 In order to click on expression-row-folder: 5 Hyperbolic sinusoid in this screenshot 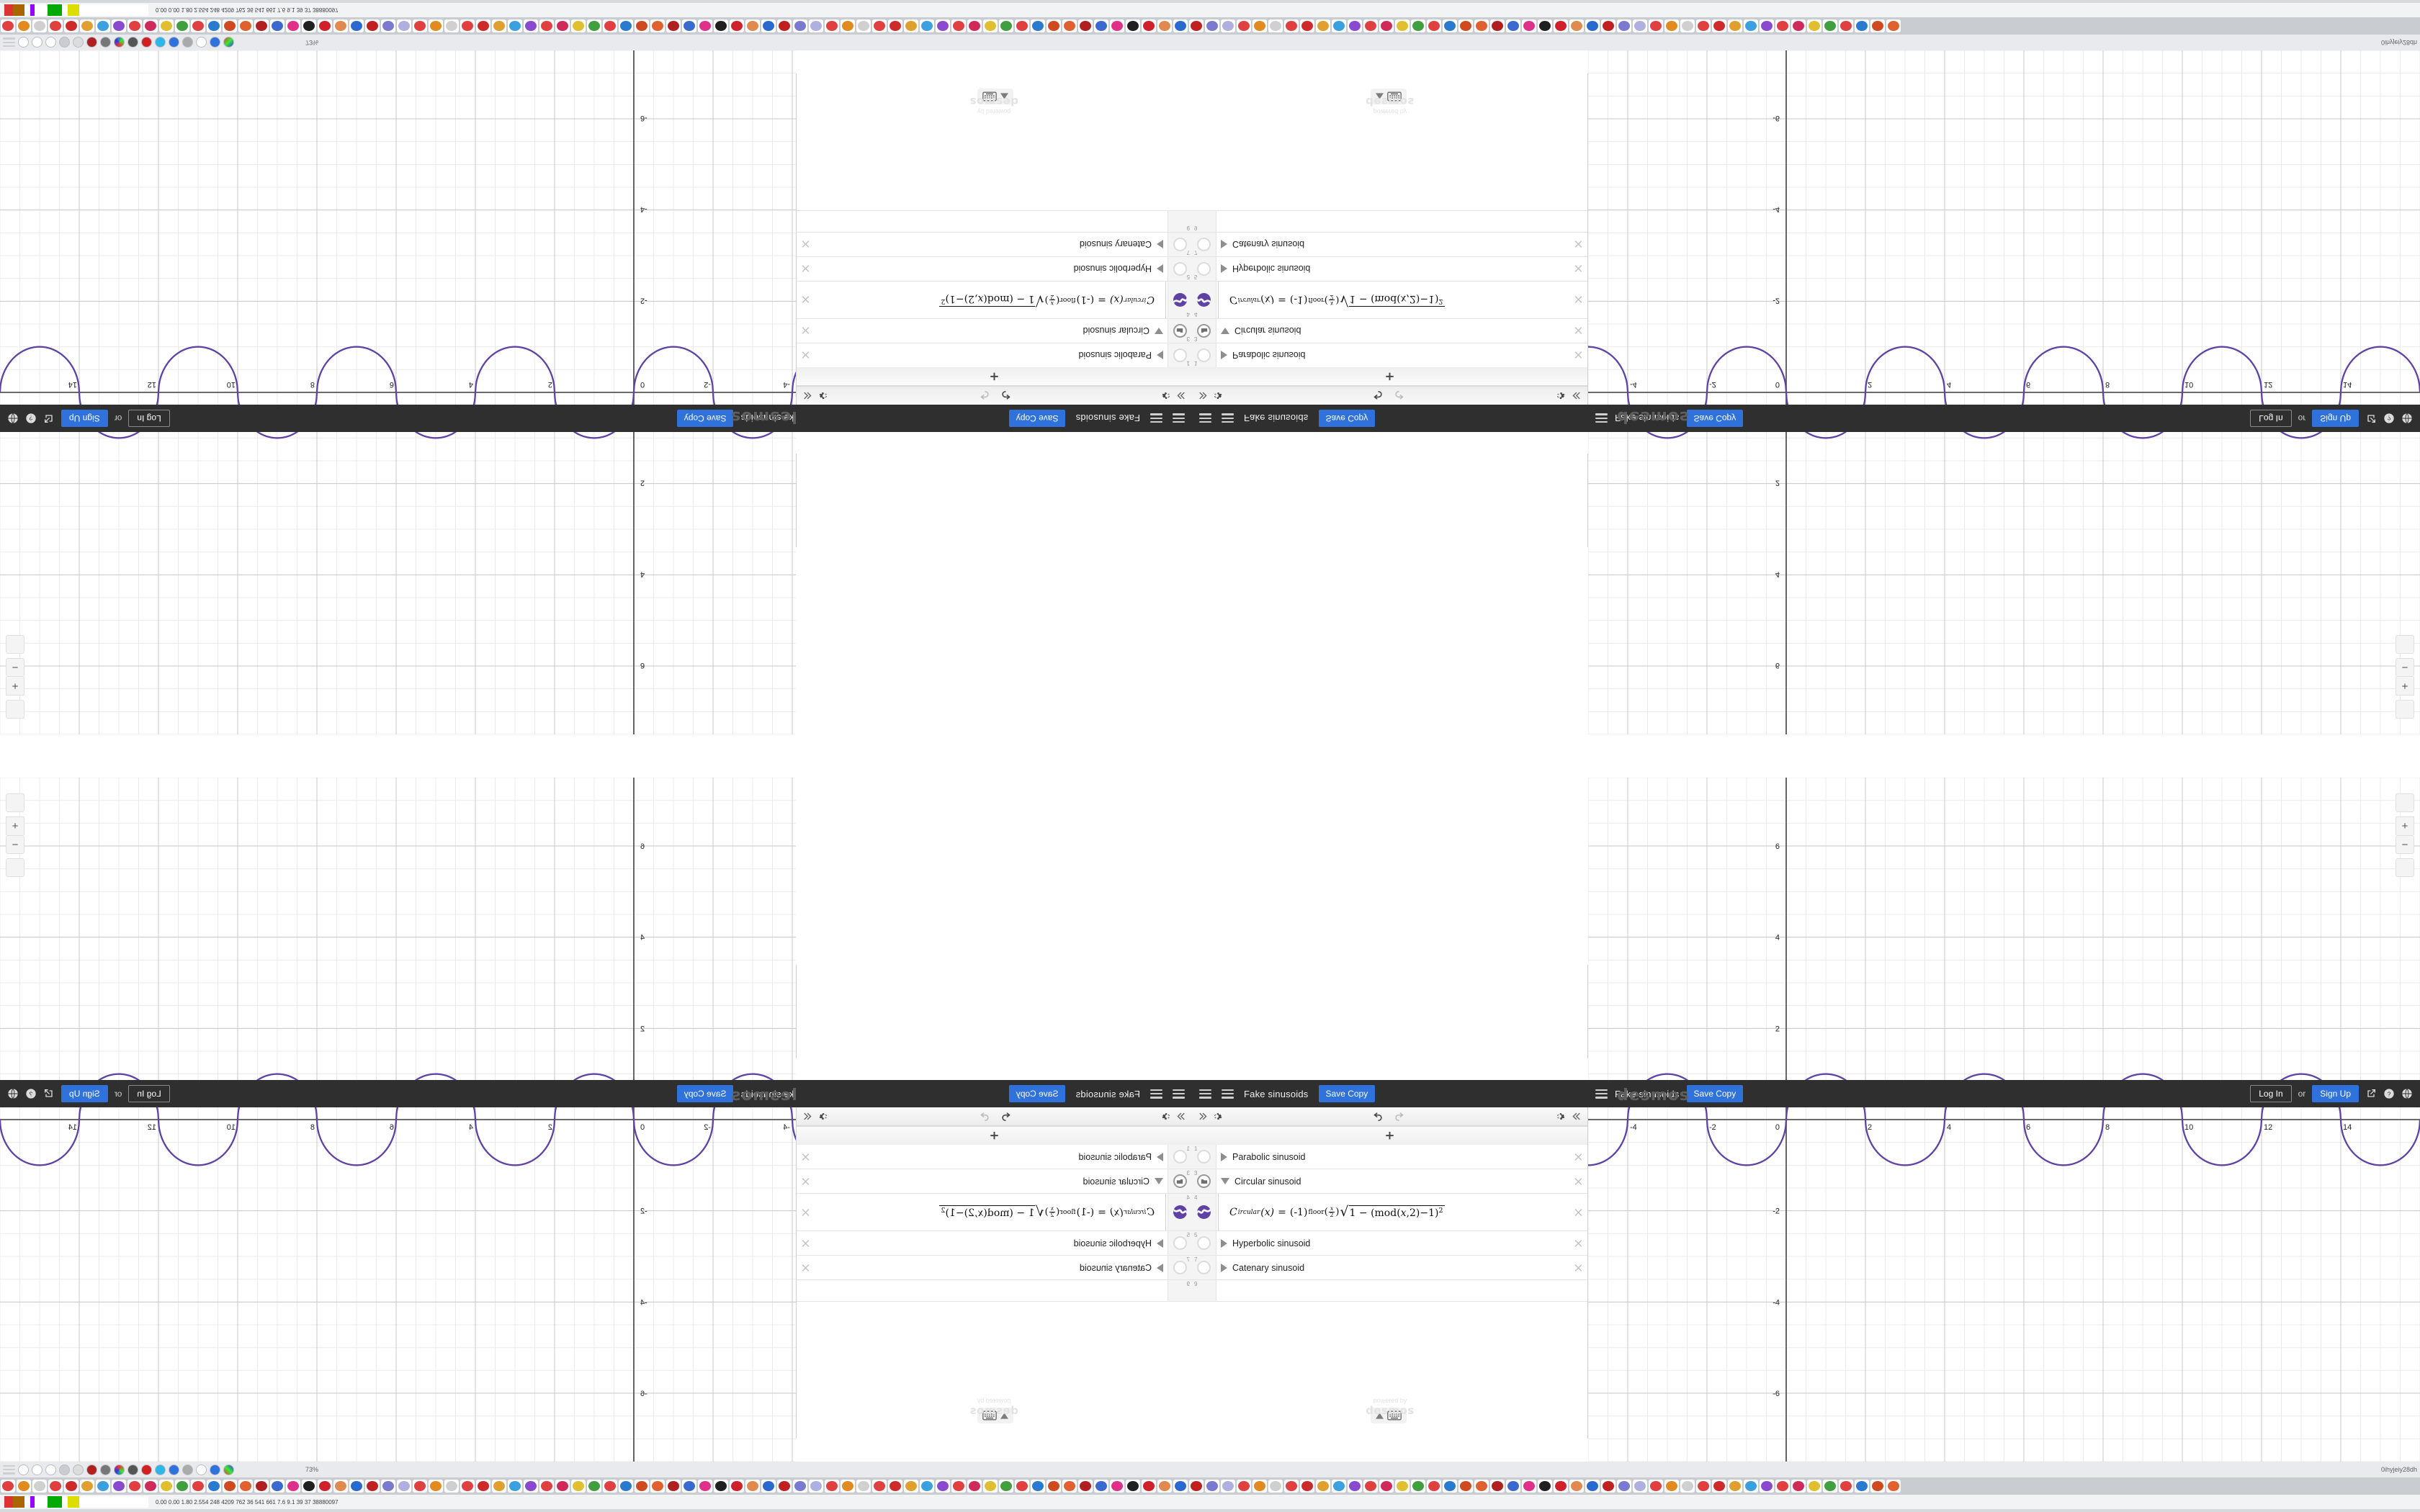, I will do `click(1389, 1243)`.